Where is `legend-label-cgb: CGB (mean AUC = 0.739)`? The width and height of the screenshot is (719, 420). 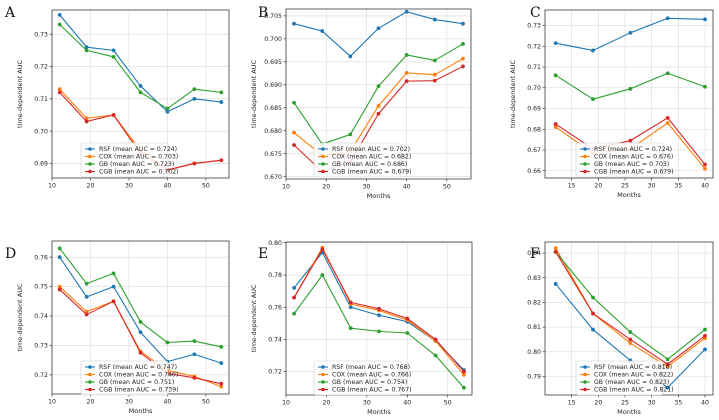 legend-label-cgb: CGB (mean AUC = 0.739) is located at coordinates (139, 390).